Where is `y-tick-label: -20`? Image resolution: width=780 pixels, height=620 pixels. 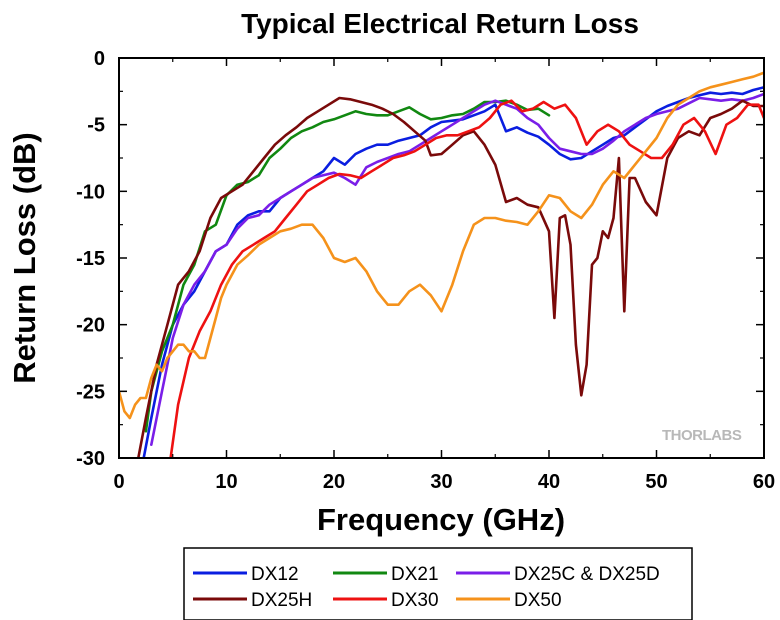 y-tick-label: -20 is located at coordinates (90, 326).